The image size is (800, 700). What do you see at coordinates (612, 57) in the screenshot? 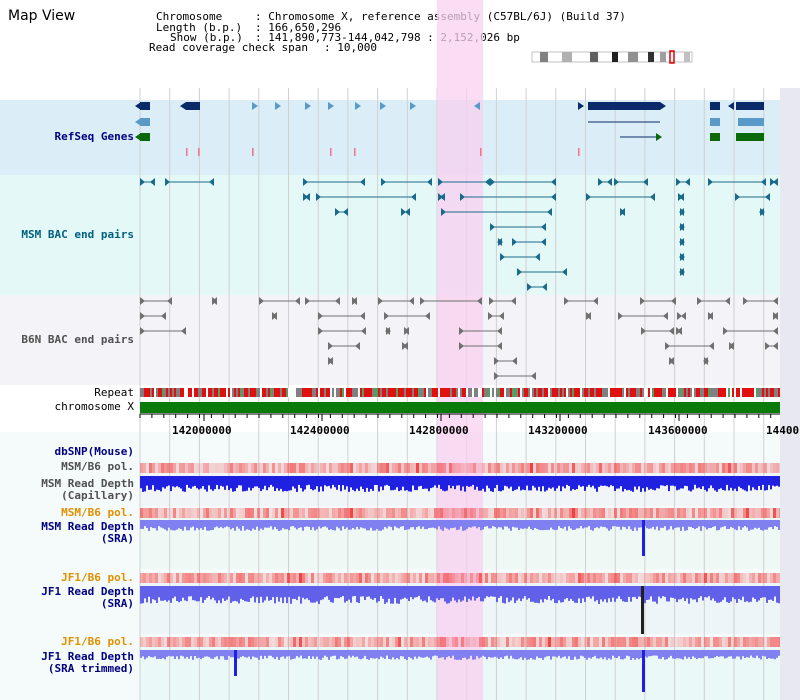
I see `chromosome-ideogram` at bounding box center [612, 57].